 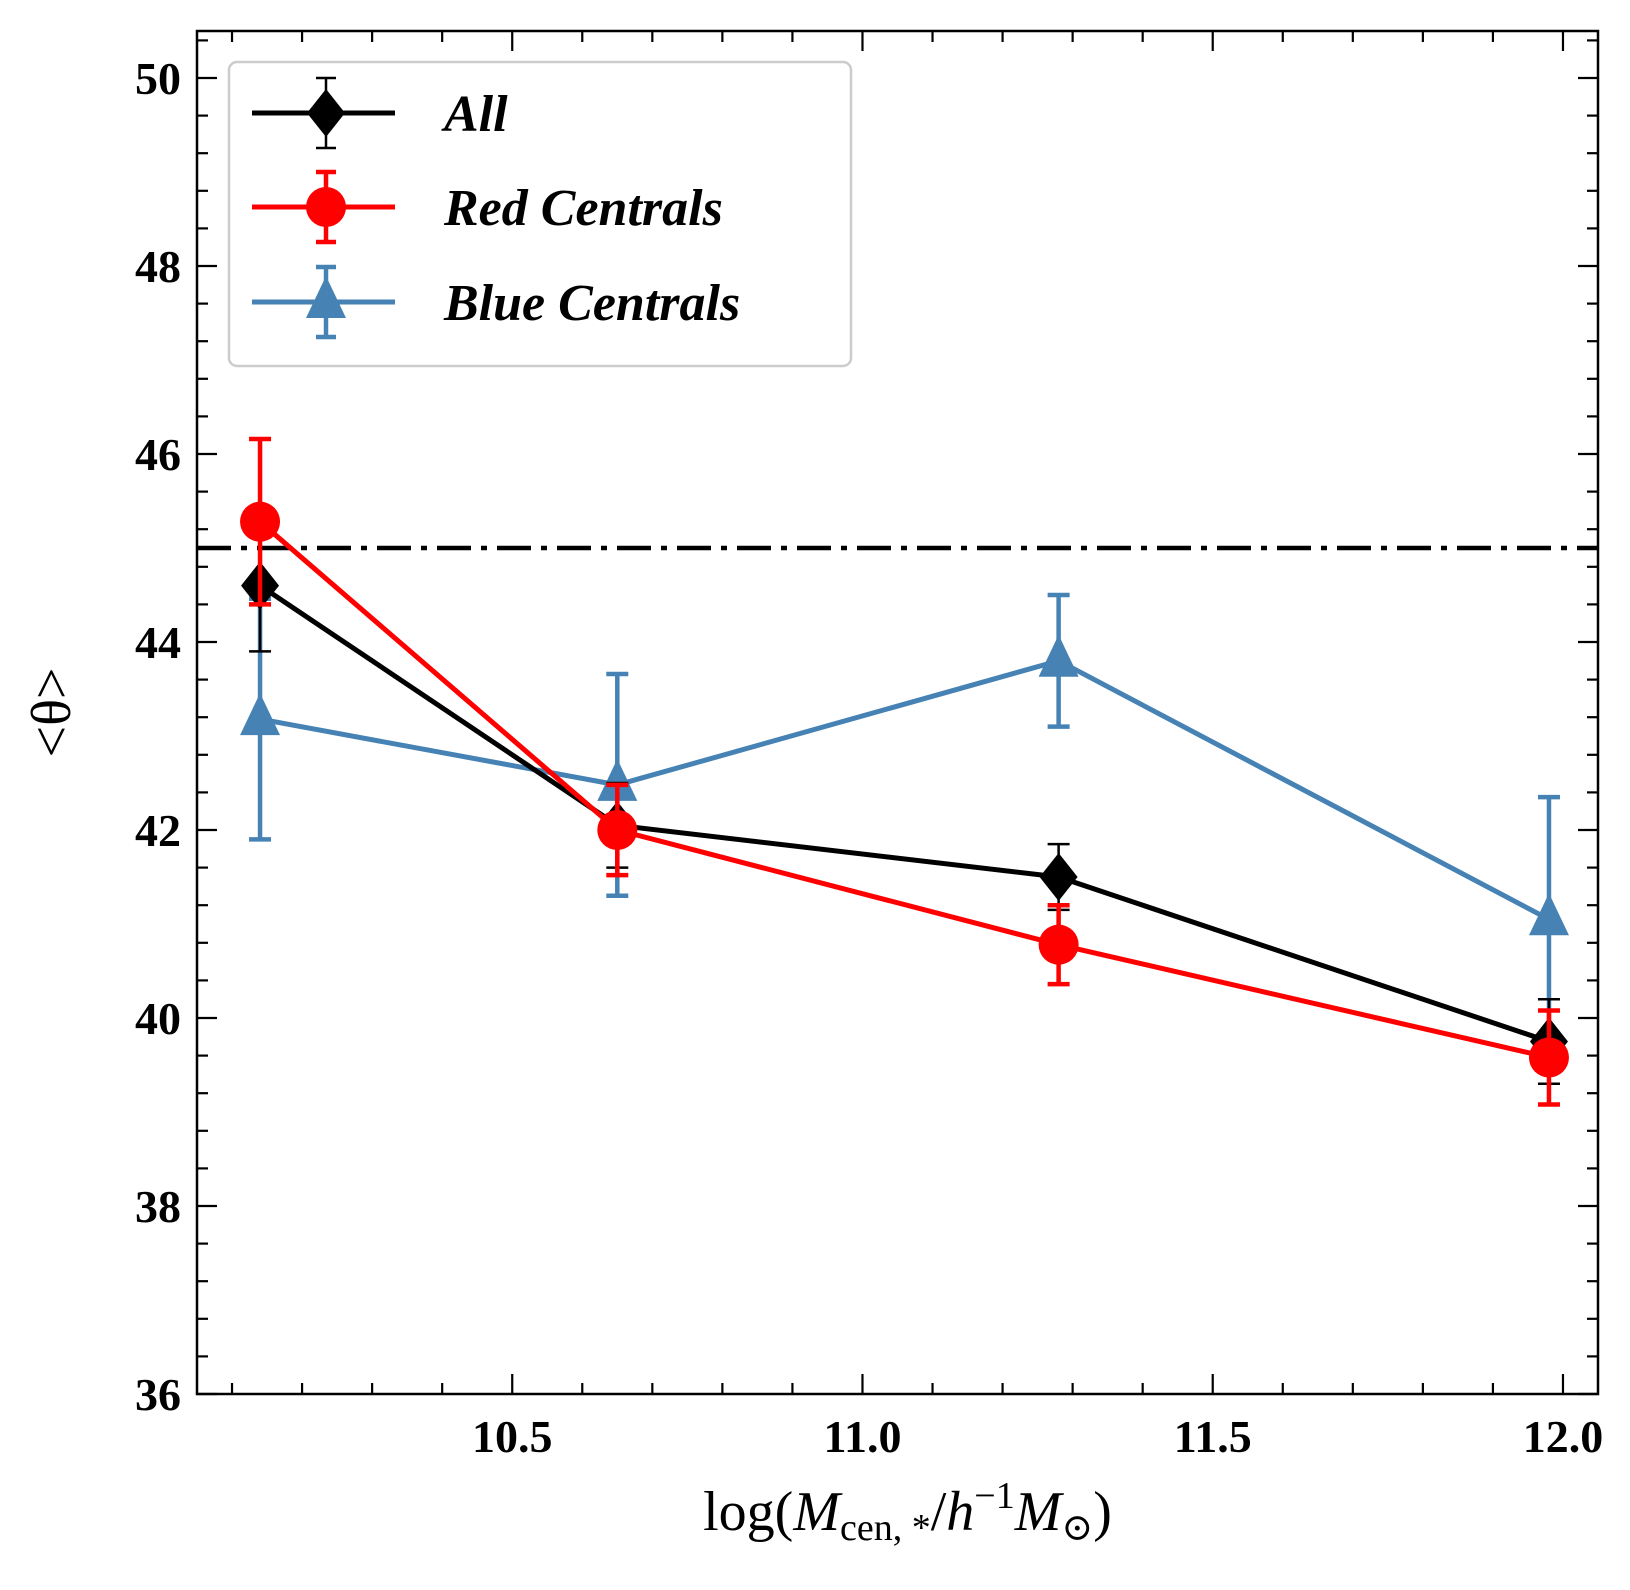 I want to click on series-line, so click(x=905, y=790).